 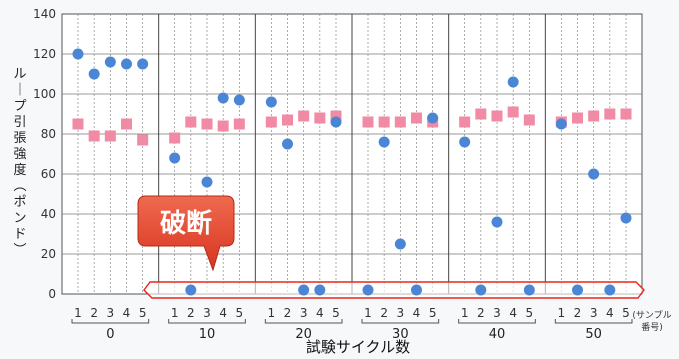 I want to click on cycle-group-label: 0, so click(x=110, y=334).